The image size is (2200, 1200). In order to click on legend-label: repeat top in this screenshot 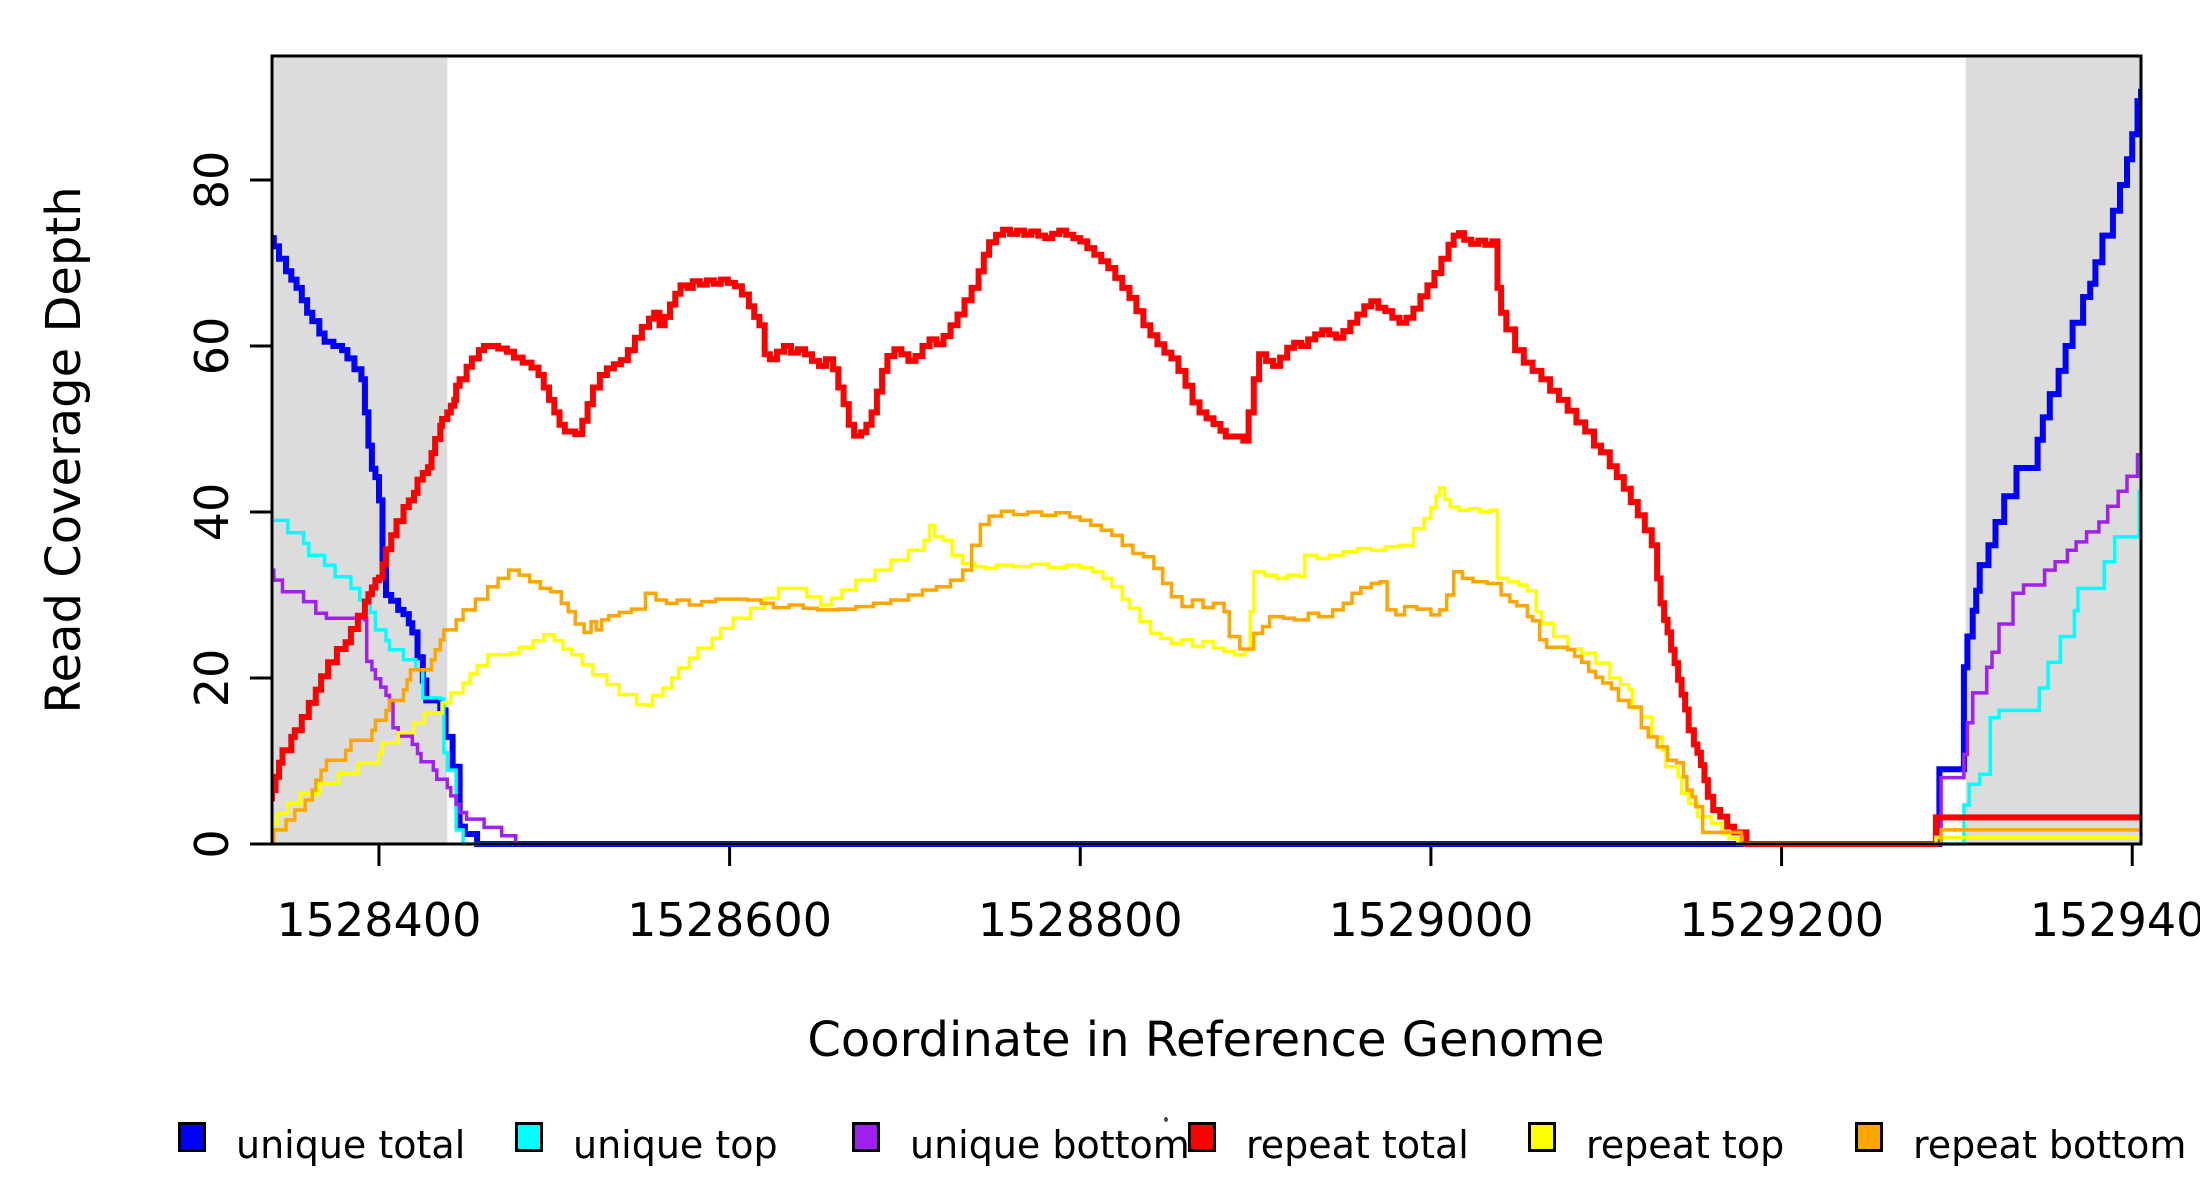, I will do `click(1685, 1145)`.